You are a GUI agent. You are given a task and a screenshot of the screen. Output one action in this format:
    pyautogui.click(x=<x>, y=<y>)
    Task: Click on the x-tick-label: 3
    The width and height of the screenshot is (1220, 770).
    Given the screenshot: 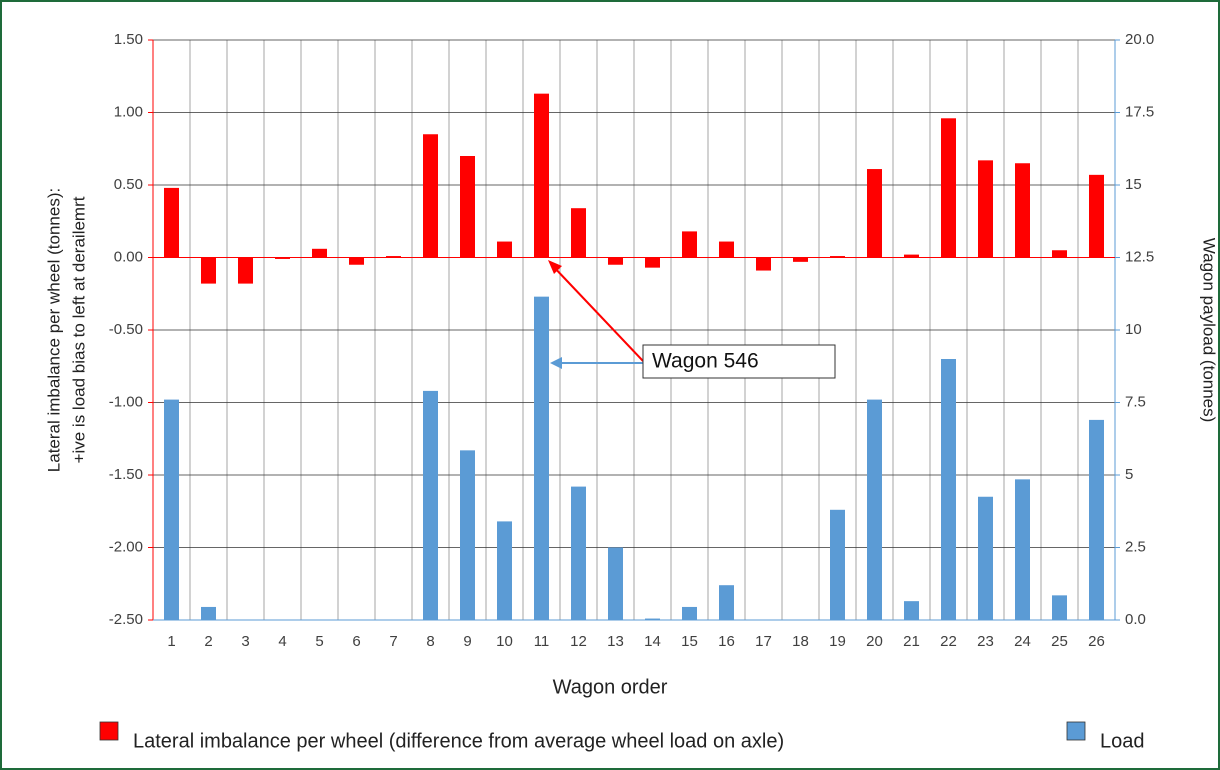 What is the action you would take?
    pyautogui.click(x=245, y=641)
    